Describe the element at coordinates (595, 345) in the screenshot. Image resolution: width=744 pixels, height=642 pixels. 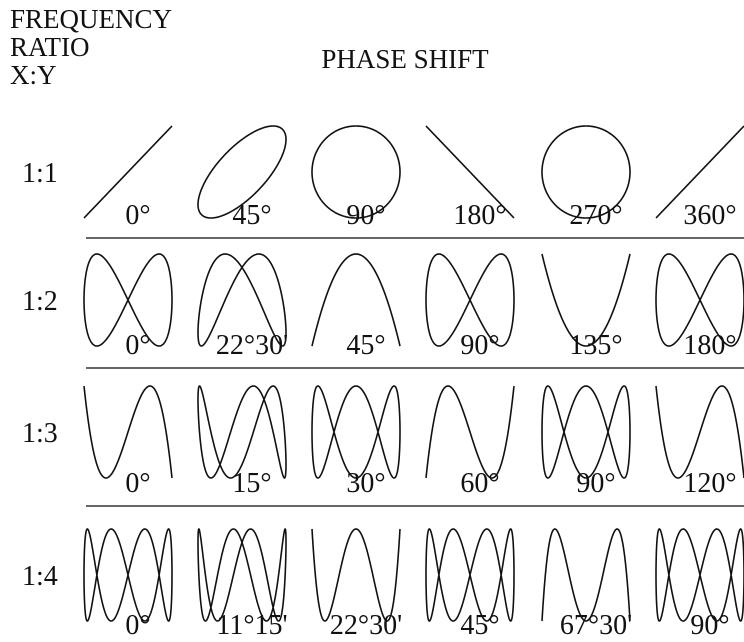
I see `phase-label: 135°` at that location.